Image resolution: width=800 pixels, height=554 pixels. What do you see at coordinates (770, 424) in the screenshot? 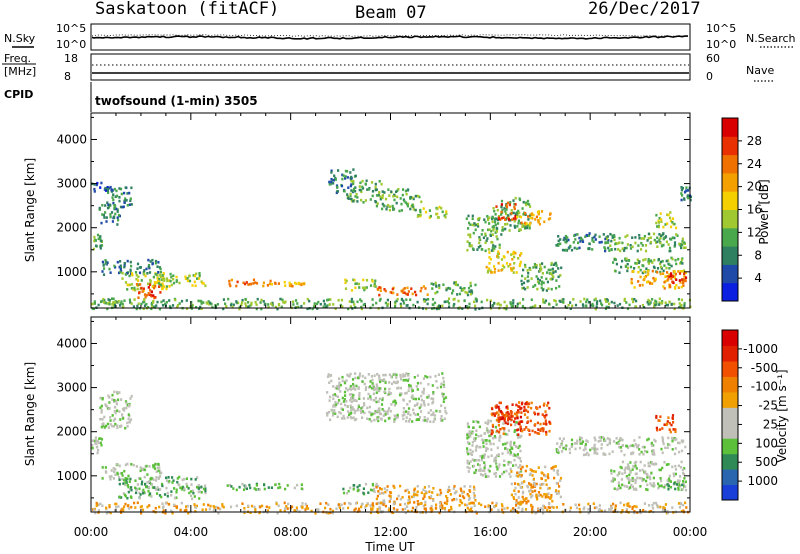
I see `colorbar-tick-label: 25` at bounding box center [770, 424].